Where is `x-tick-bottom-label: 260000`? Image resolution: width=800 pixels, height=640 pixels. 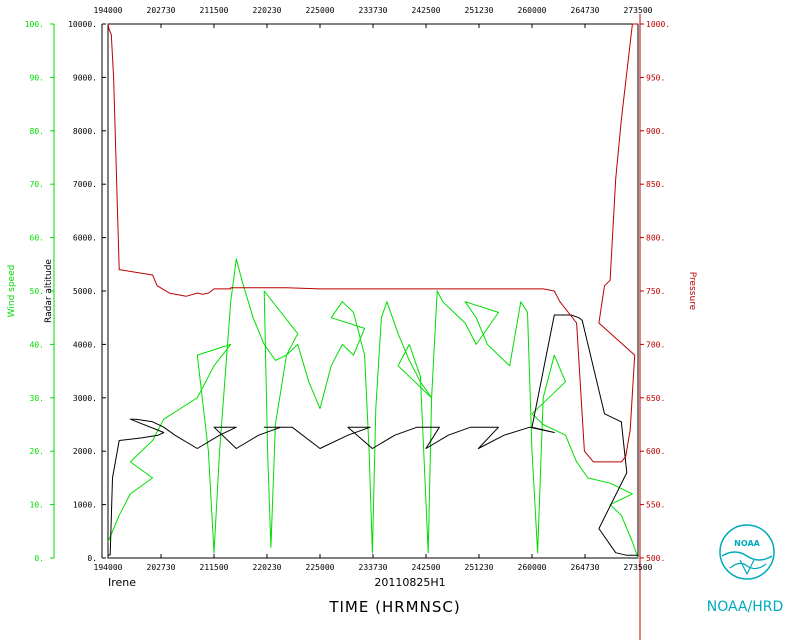 x-tick-bottom-label: 260000 is located at coordinates (532, 567).